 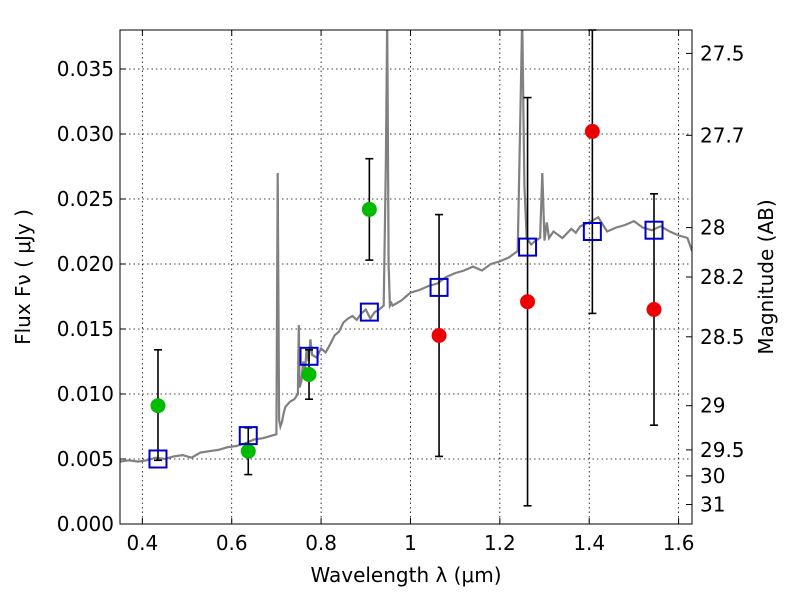 What do you see at coordinates (679, 543) in the screenshot?
I see `x-tick-label: 1.6` at bounding box center [679, 543].